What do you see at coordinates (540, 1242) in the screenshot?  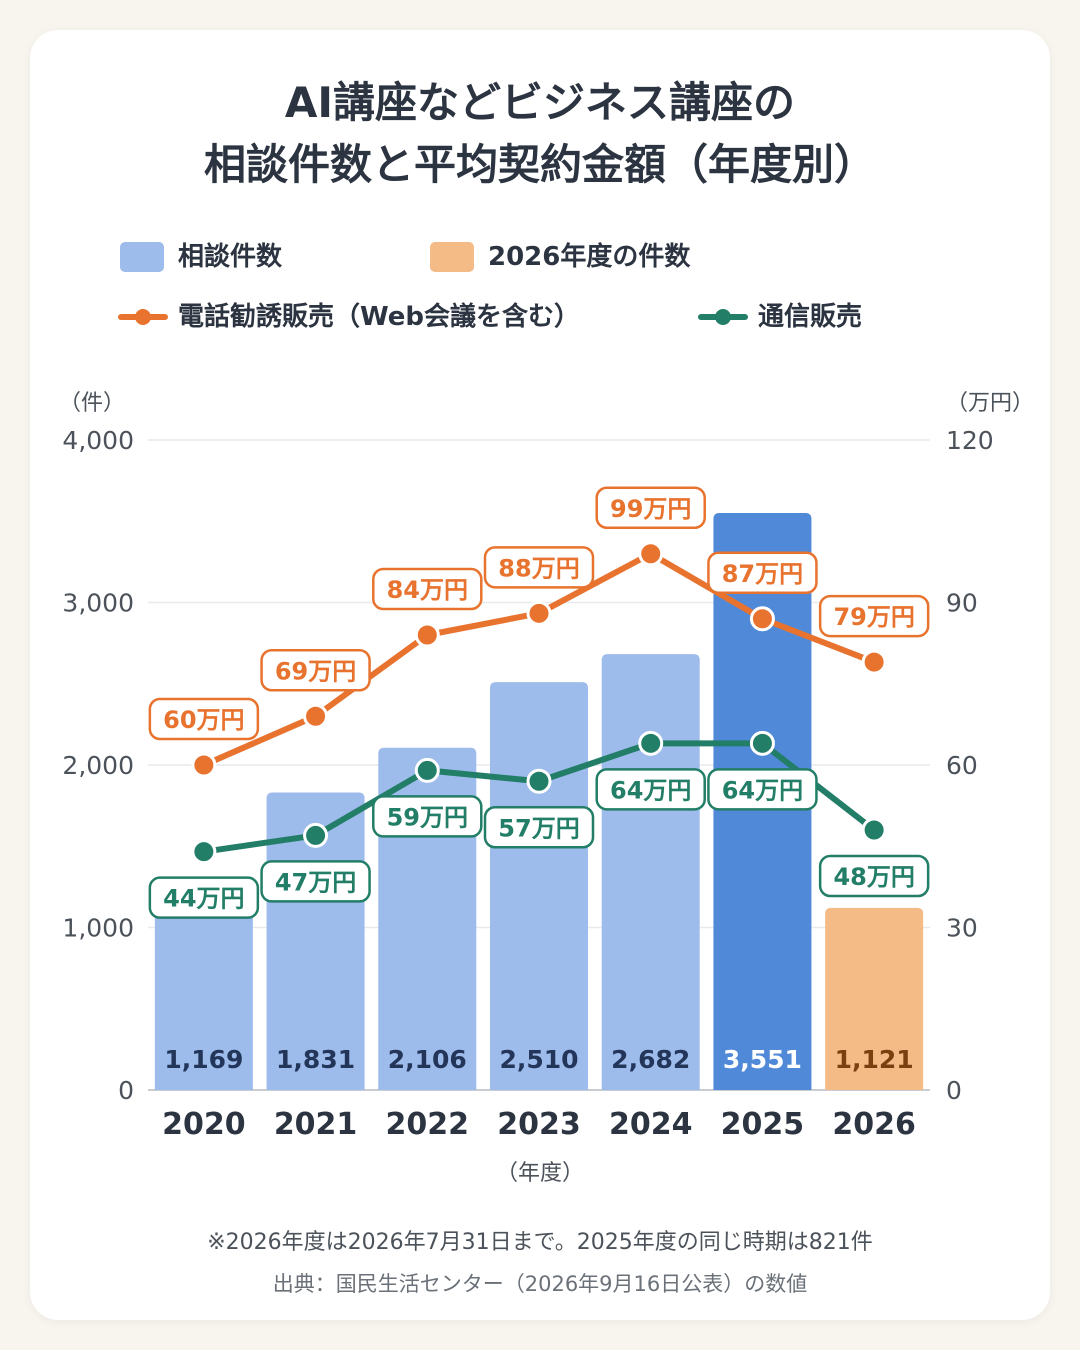 I see `footnote: ※2026年度は2026年7月31日まで。2025年度の同じ時期は821件` at bounding box center [540, 1242].